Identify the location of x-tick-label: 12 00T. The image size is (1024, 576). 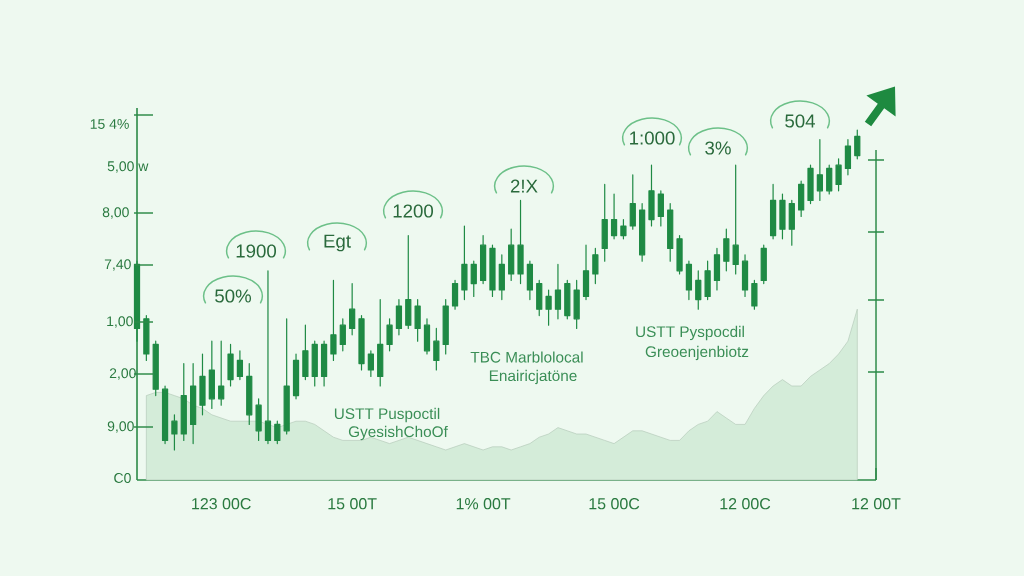
(876, 504).